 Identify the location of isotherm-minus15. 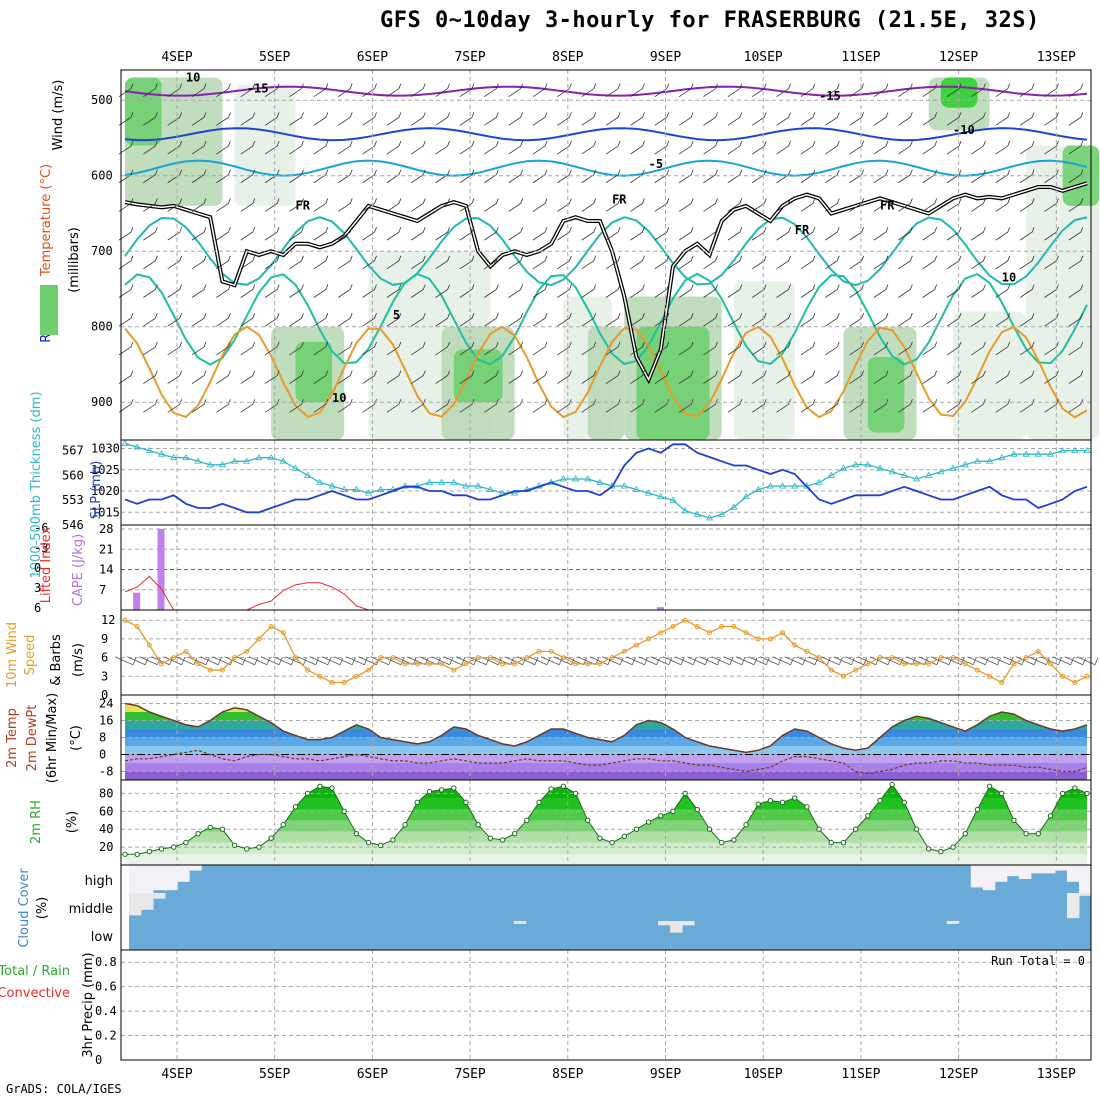
(606, 91).